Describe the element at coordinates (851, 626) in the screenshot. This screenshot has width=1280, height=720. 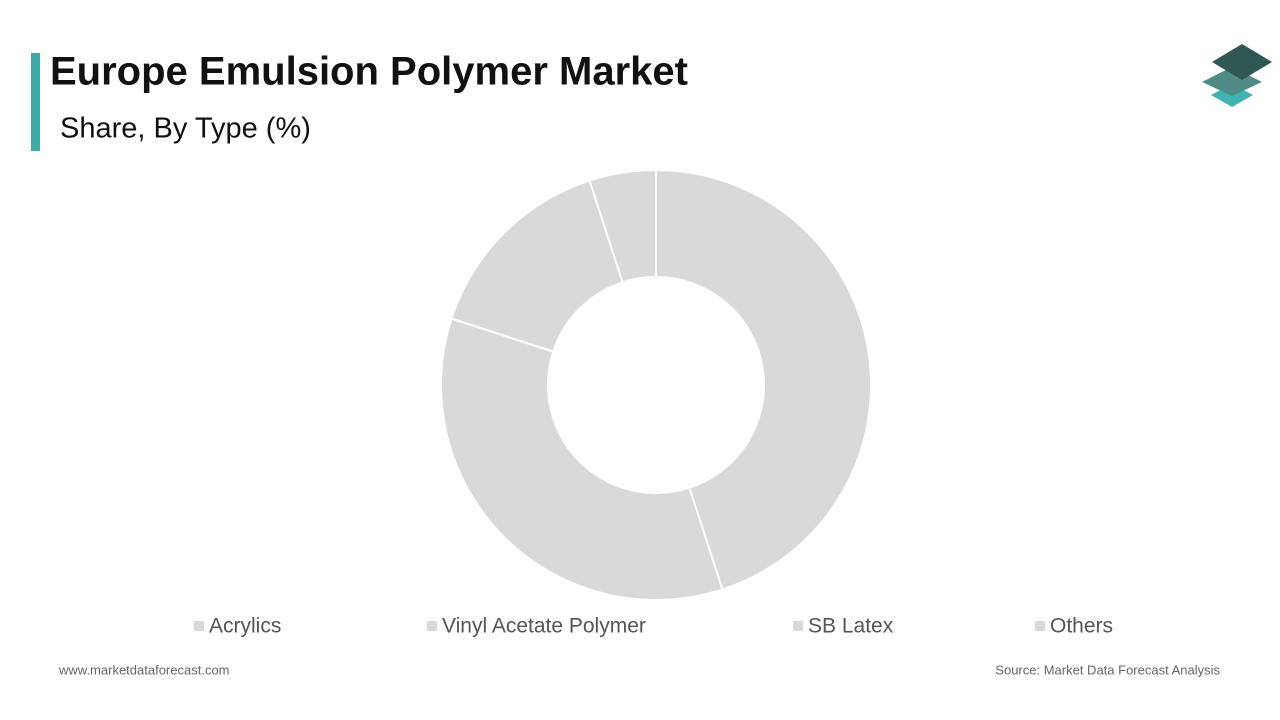
I see `legend-label: SB Latex` at that location.